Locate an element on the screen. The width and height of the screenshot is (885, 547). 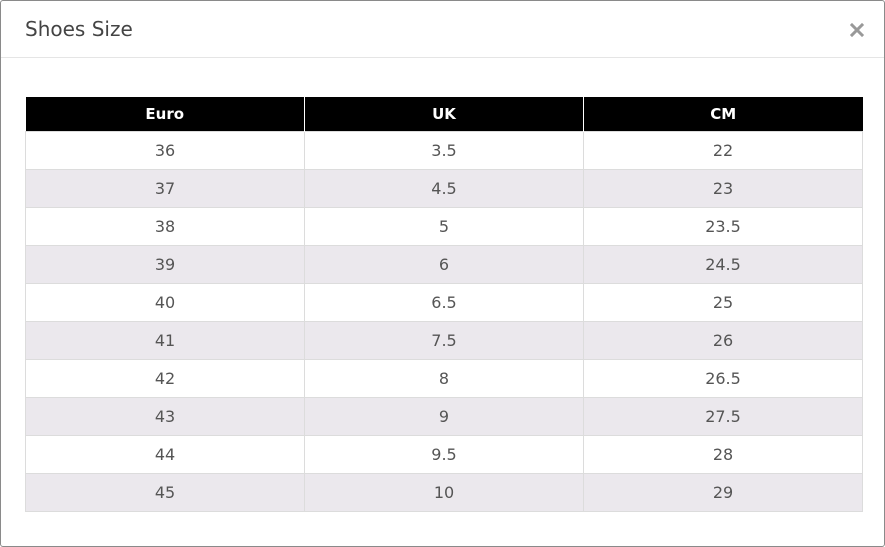
cell-uk: 5 is located at coordinates (444, 226).